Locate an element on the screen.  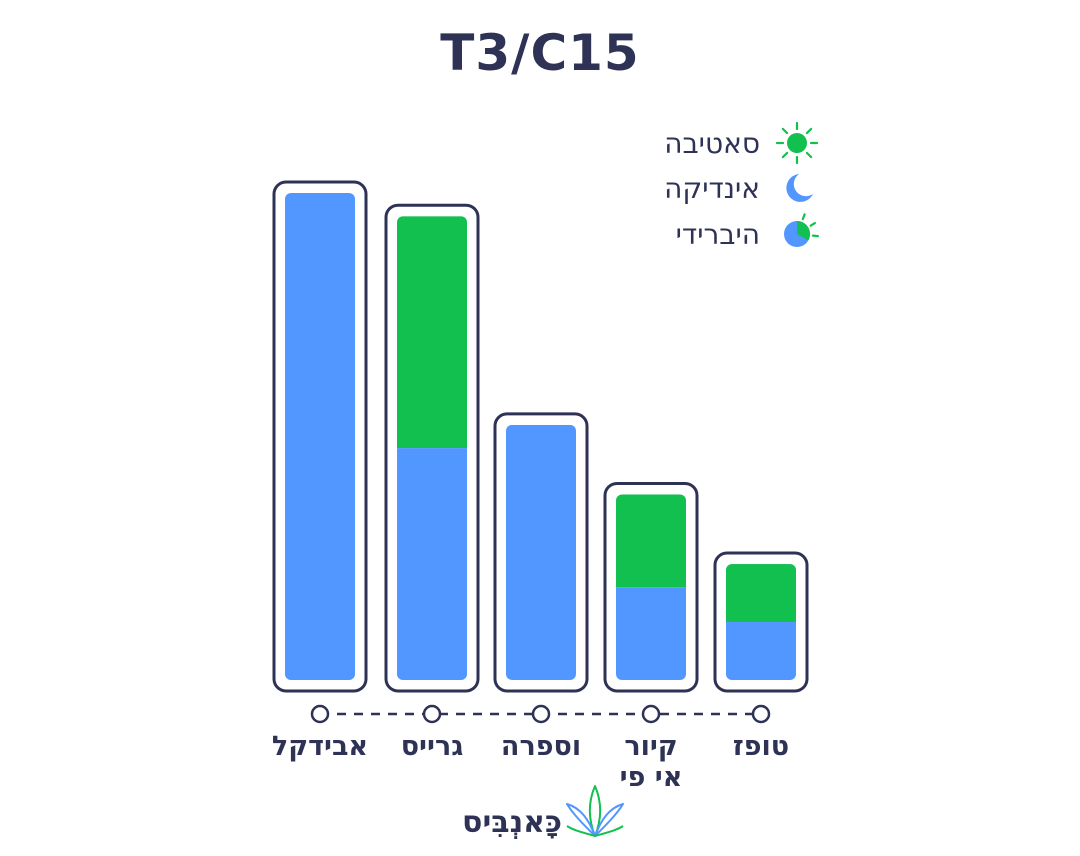
brand-logo: כָּאנְבִּיס is located at coordinates (543, 812).